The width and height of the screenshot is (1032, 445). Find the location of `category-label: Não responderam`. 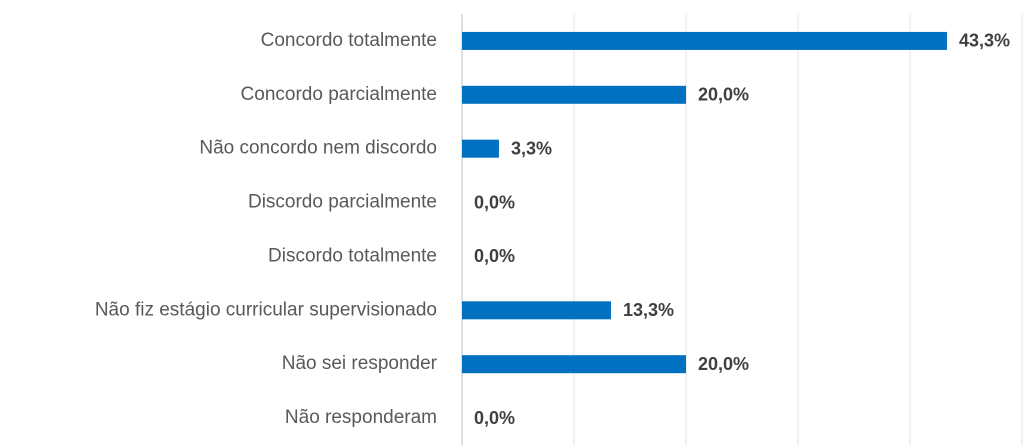

category-label: Não responderam is located at coordinates (361, 417).